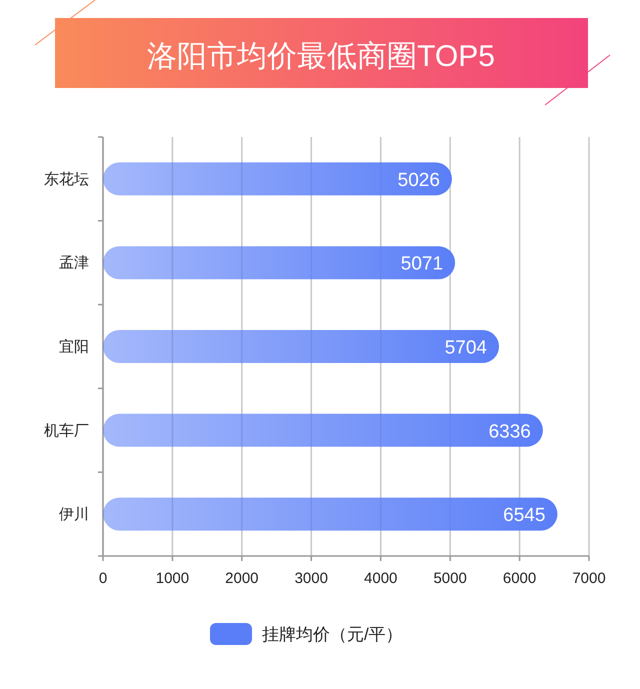  I want to click on x-tick-label: 5000, so click(450, 578).